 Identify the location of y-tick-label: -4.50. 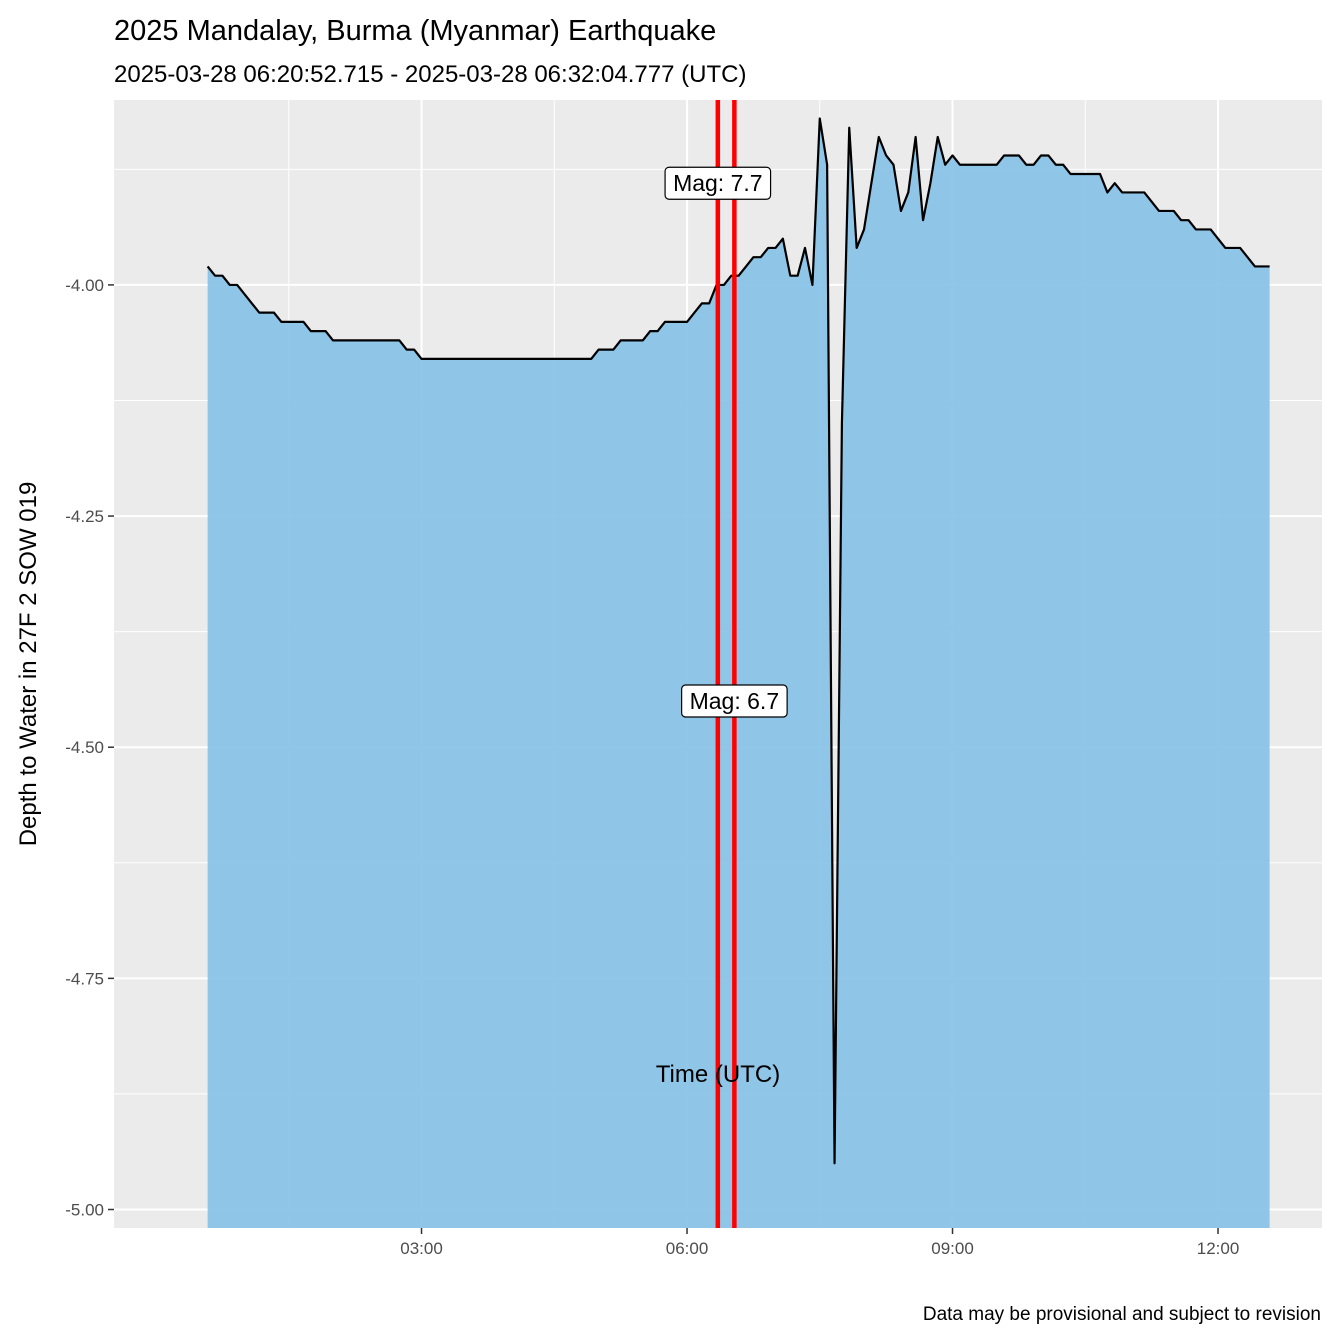
(84, 747).